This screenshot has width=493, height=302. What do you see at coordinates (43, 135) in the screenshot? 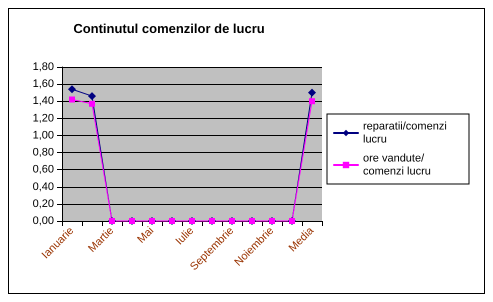
I see `y-tick-label: 1,00` at bounding box center [43, 135].